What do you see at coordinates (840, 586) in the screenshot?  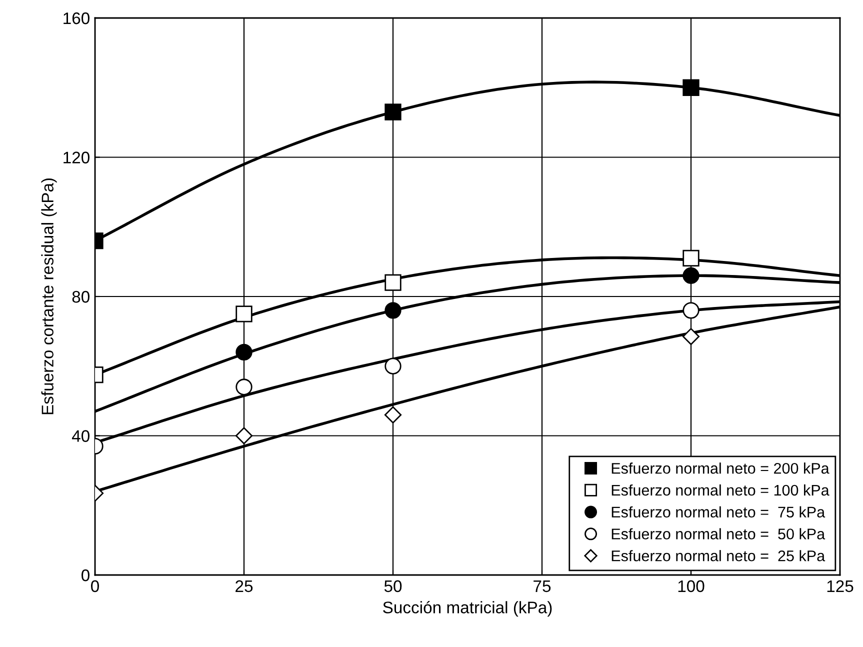 I see `x-tick-label: 125` at bounding box center [840, 586].